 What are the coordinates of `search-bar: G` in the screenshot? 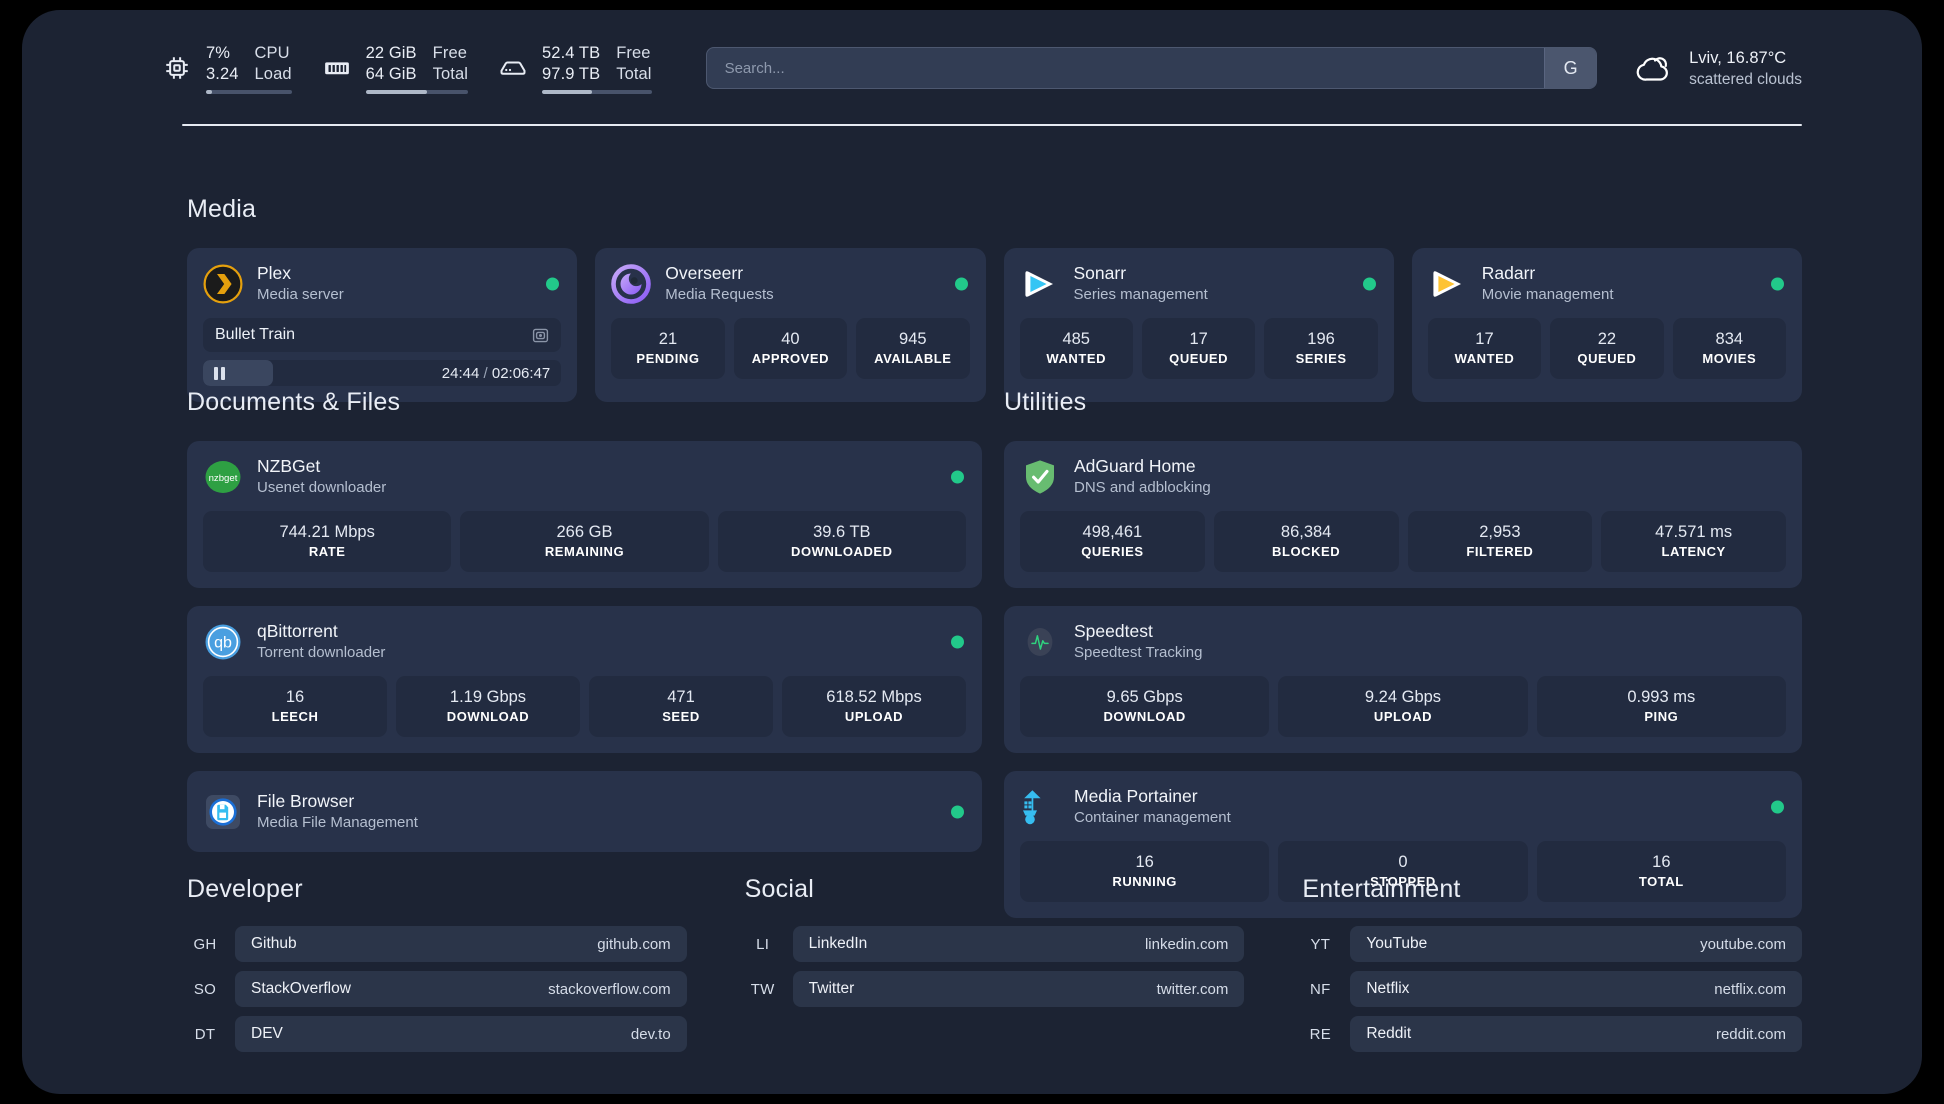 It's located at (1151, 68).